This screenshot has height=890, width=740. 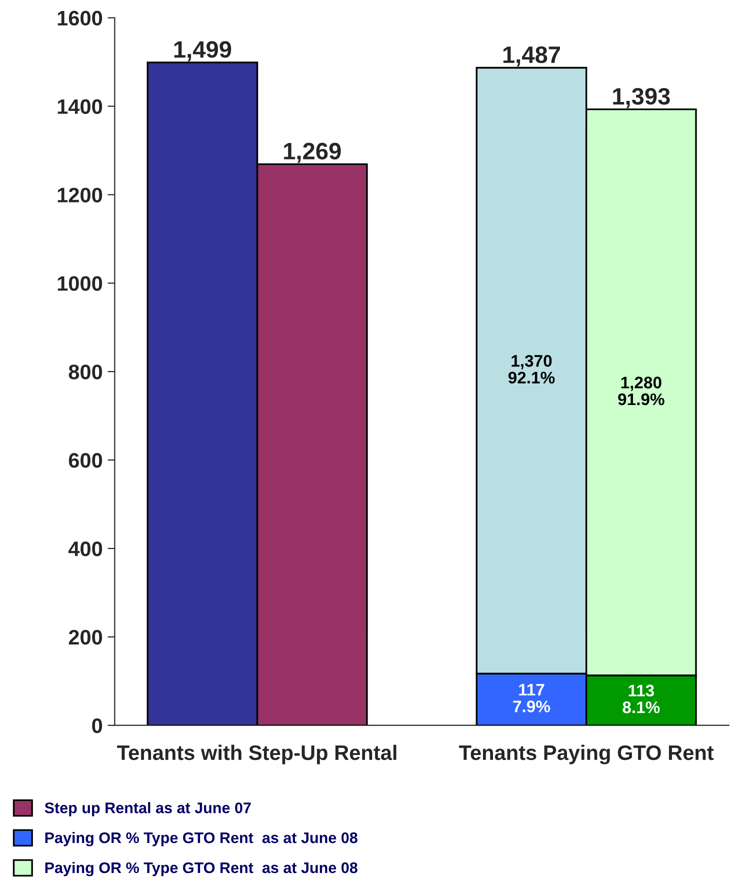 I want to click on total-label: 1,499, so click(x=203, y=51).